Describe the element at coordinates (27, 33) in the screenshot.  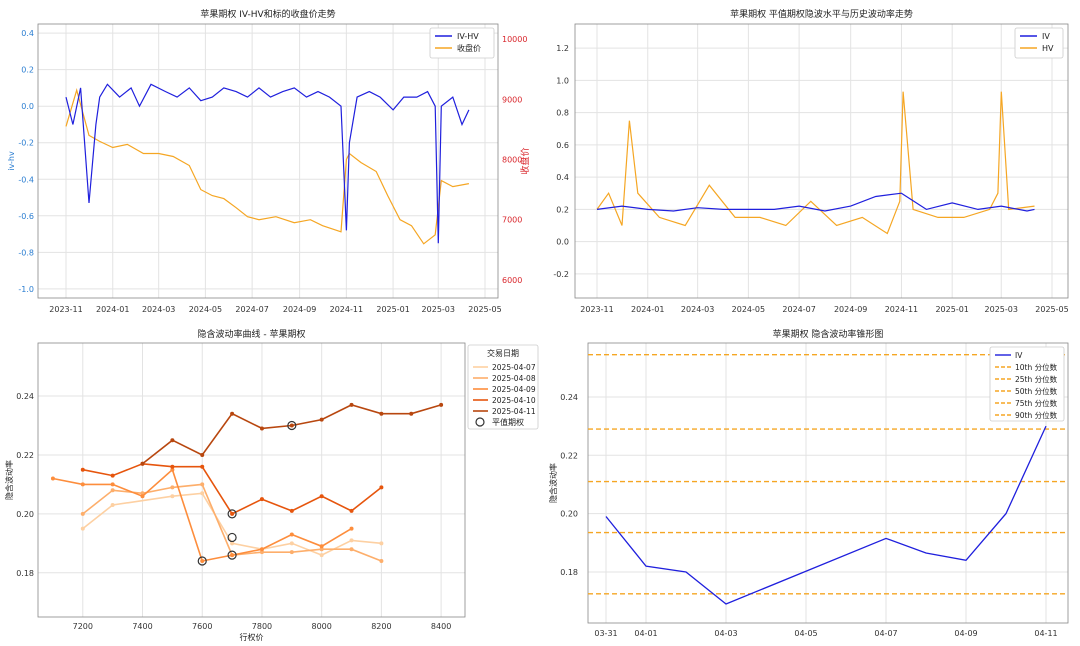
I see `y-tick-label-left: 0.4` at that location.